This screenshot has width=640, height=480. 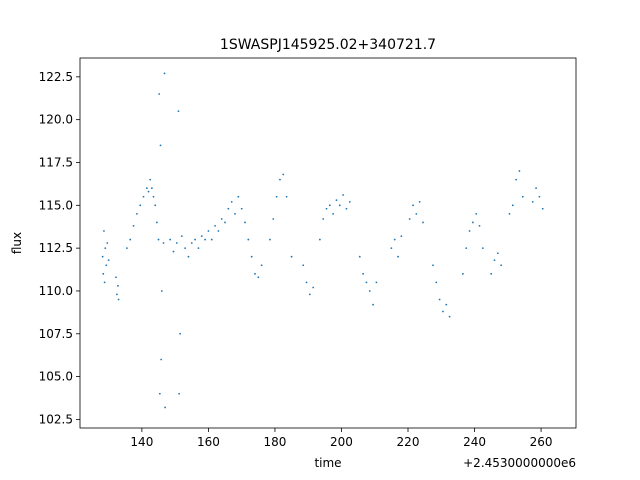 What do you see at coordinates (56, 248) in the screenshot?
I see `y-tick-label: 112.5` at bounding box center [56, 248].